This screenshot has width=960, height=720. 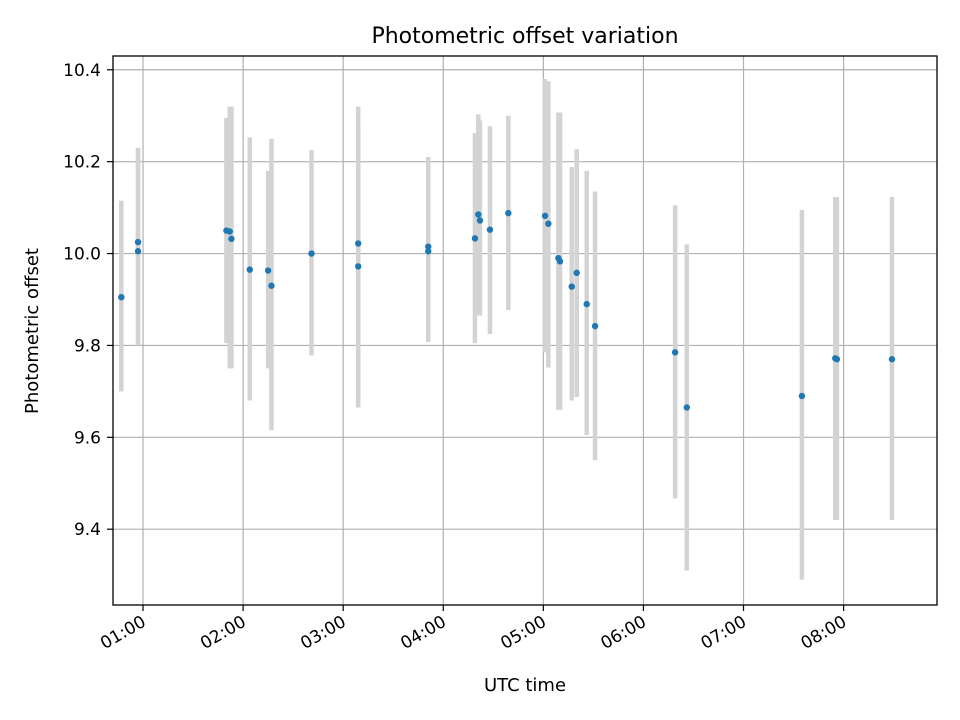 I want to click on x-tick-label: 04:00, so click(x=423, y=633).